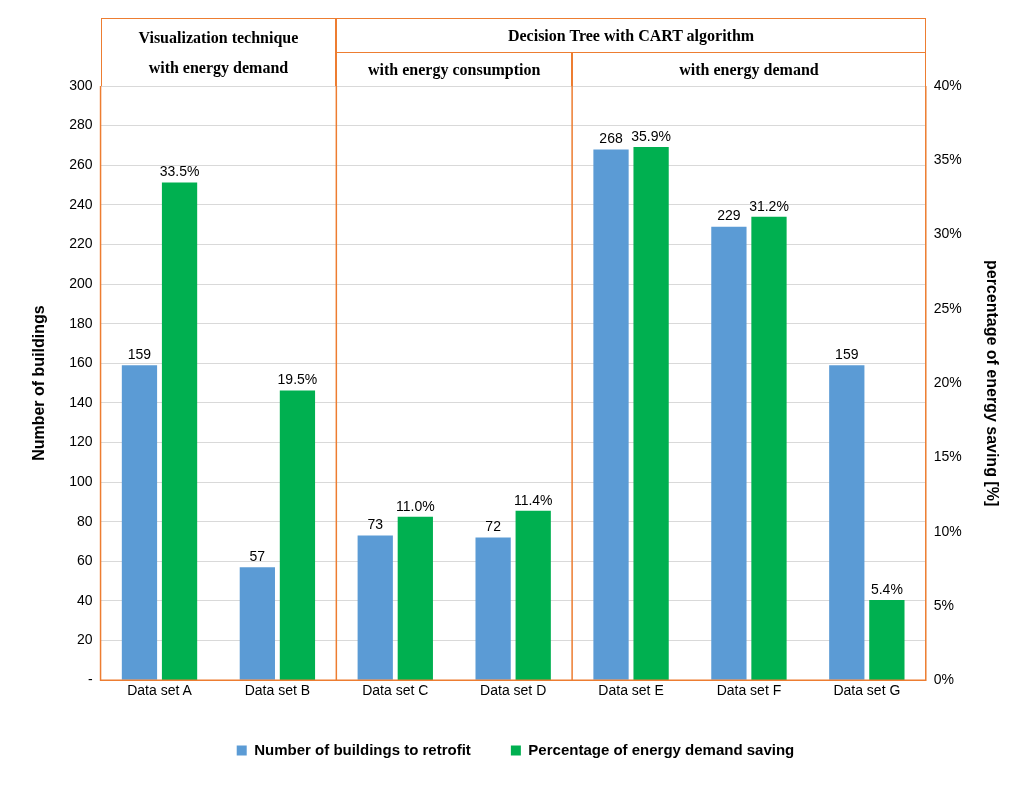  Describe the element at coordinates (84, 639) in the screenshot. I see `y-tick-label: 20` at that location.